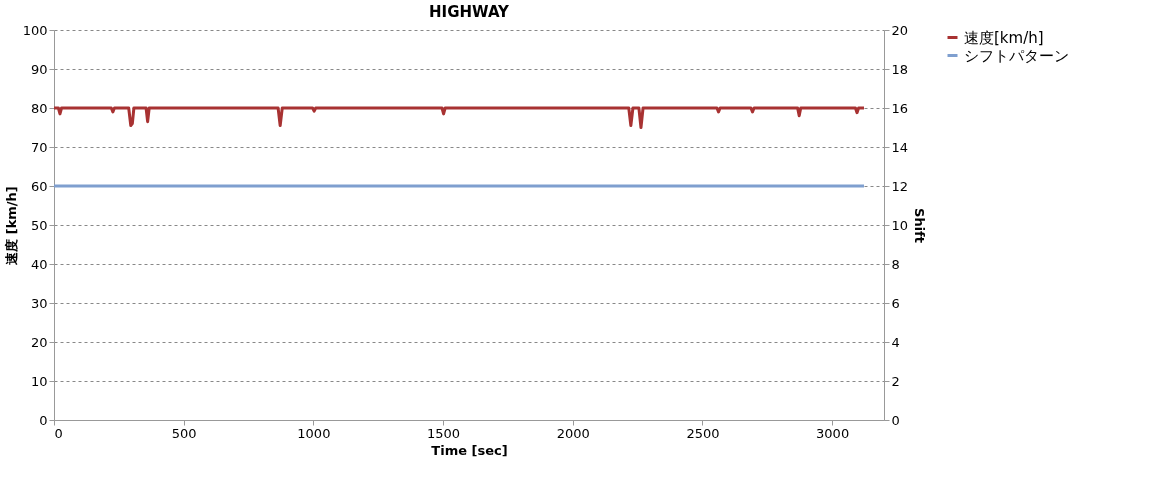  What do you see at coordinates (39, 147) in the screenshot?
I see `y-tick-label: 70` at bounding box center [39, 147].